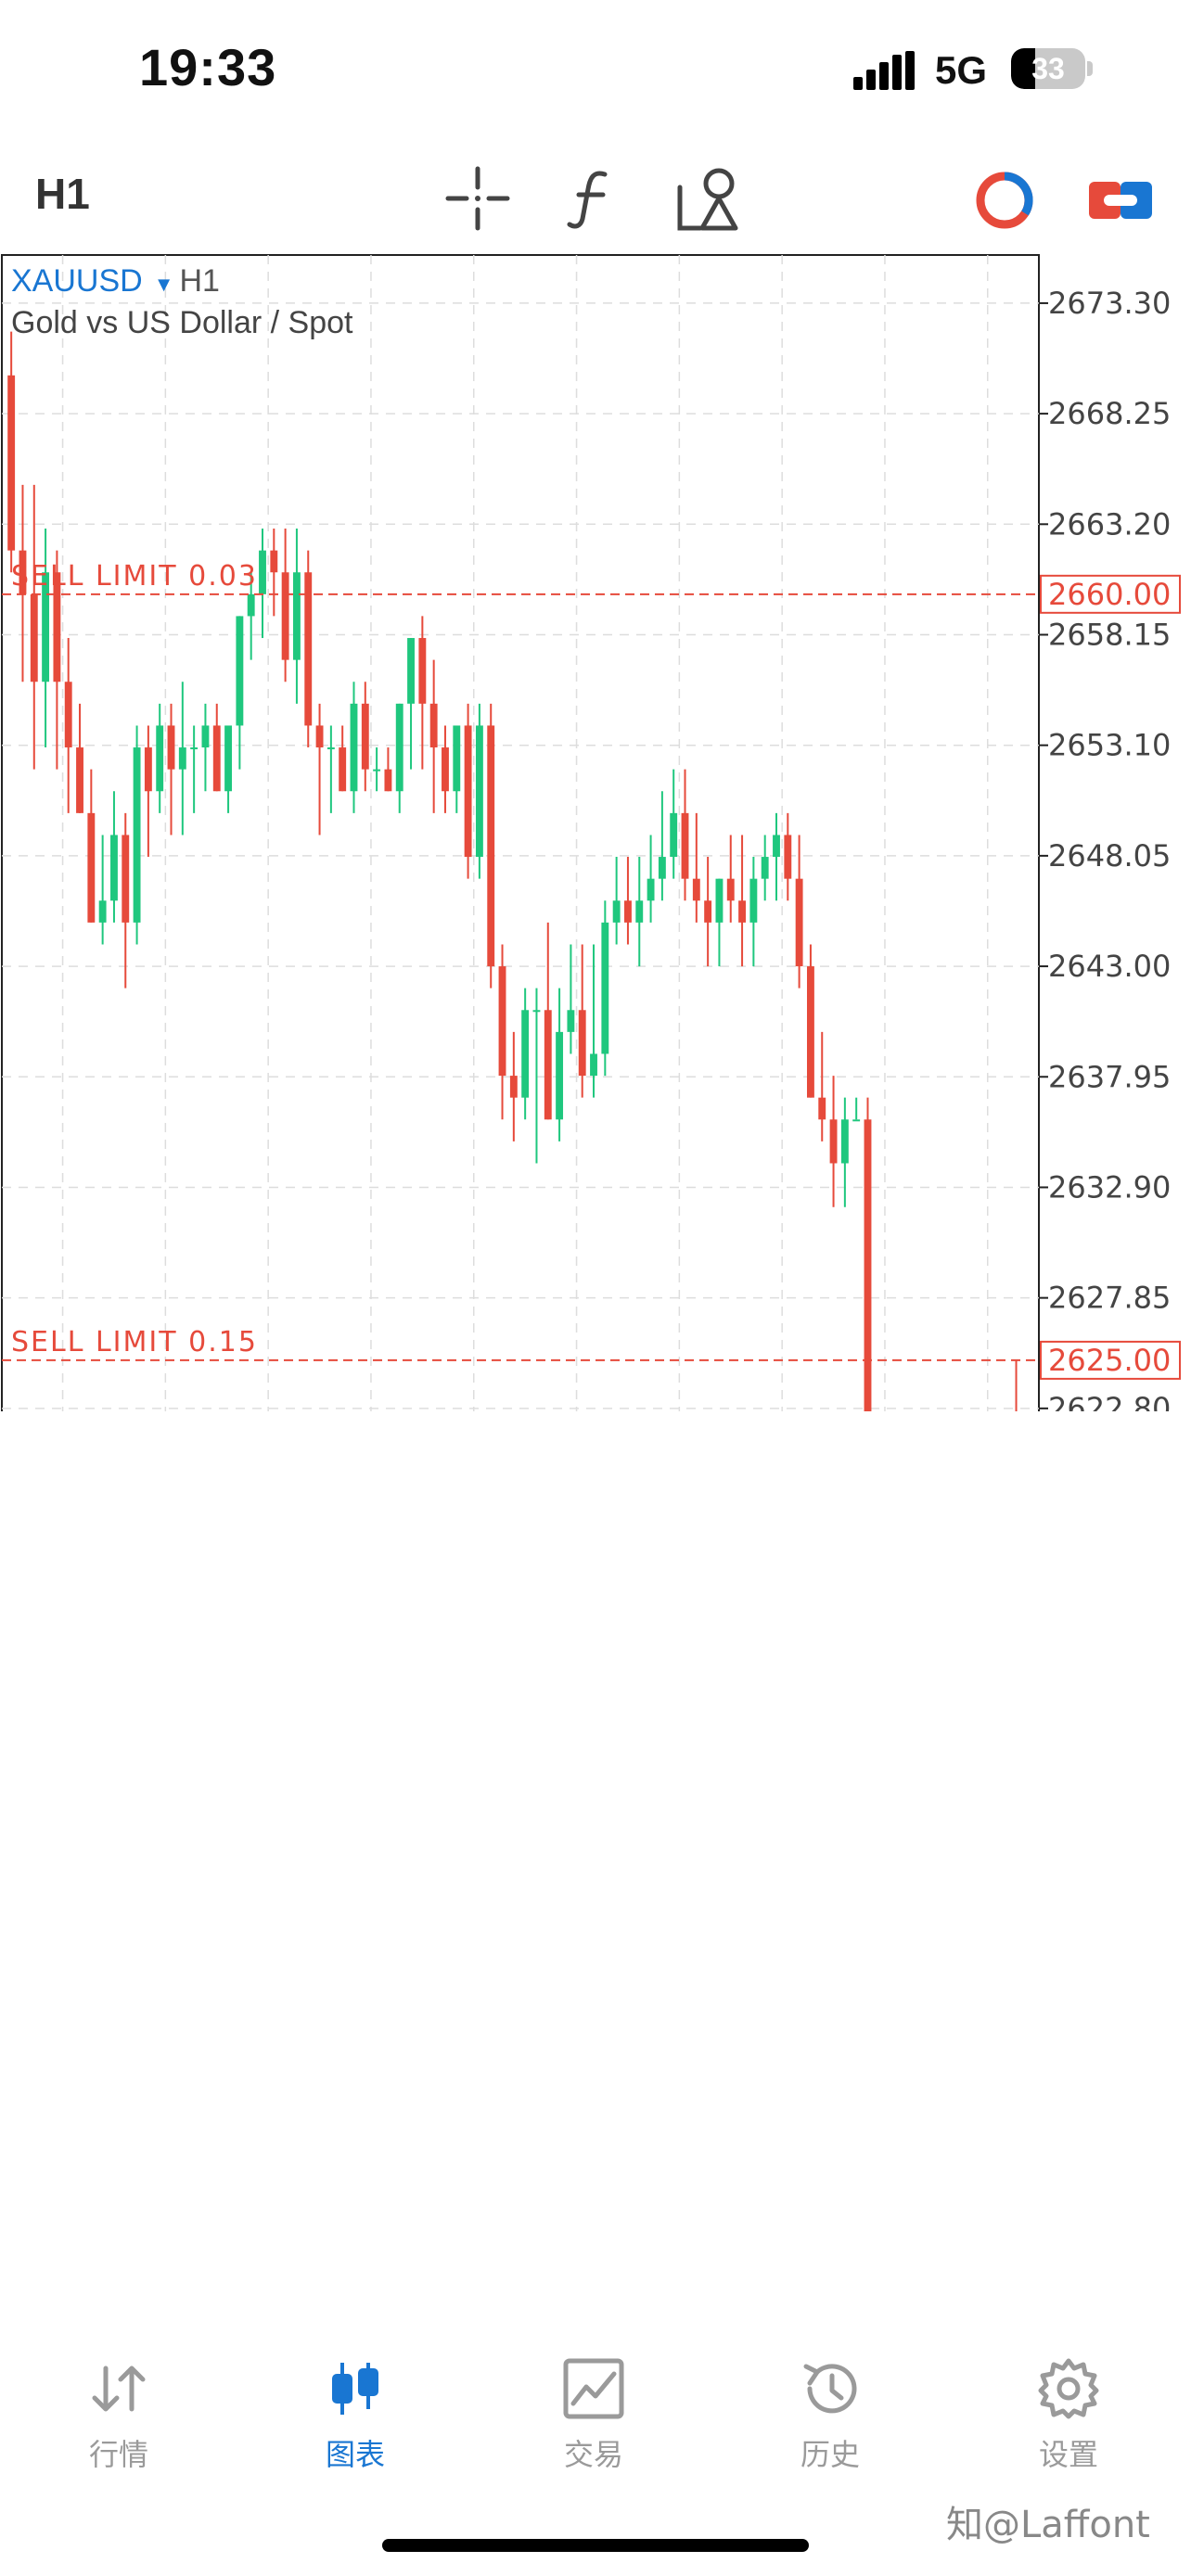 Image resolution: width=1191 pixels, height=2576 pixels. I want to click on symbol-timeframe: H1, so click(199, 281).